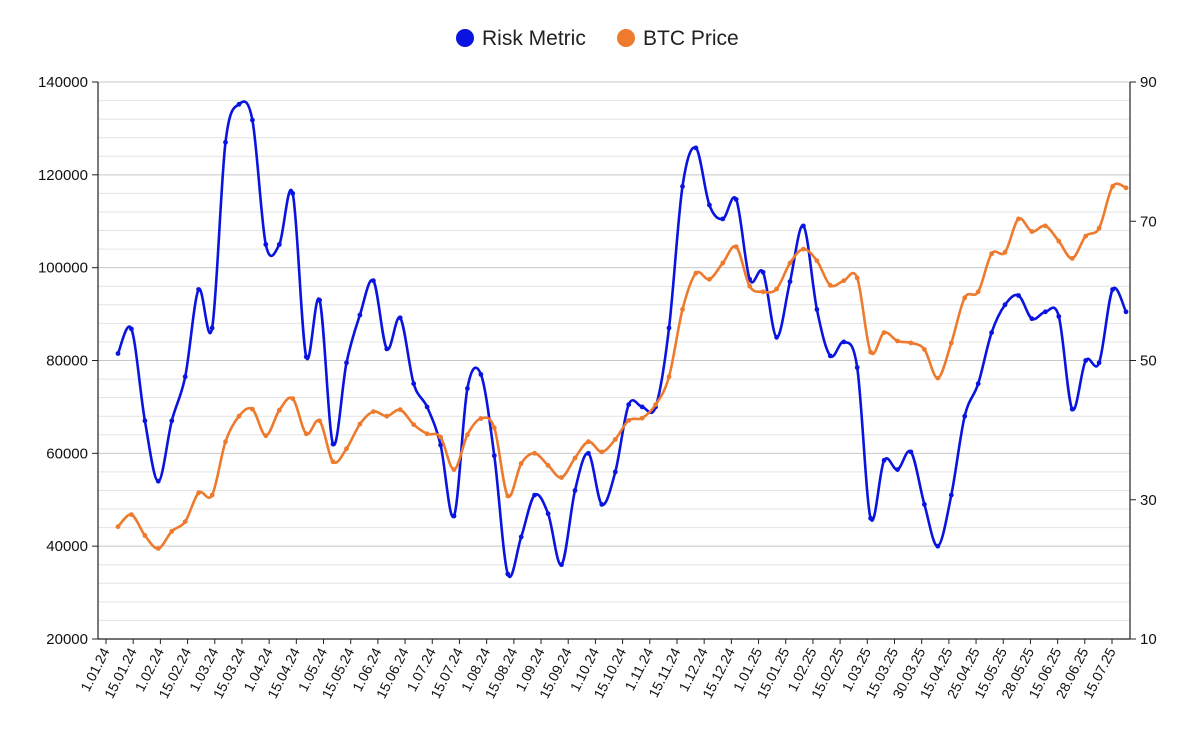 This screenshot has width=1200, height=731. Describe the element at coordinates (63, 268) in the screenshot. I see `left-tick-label: 100000` at that location.